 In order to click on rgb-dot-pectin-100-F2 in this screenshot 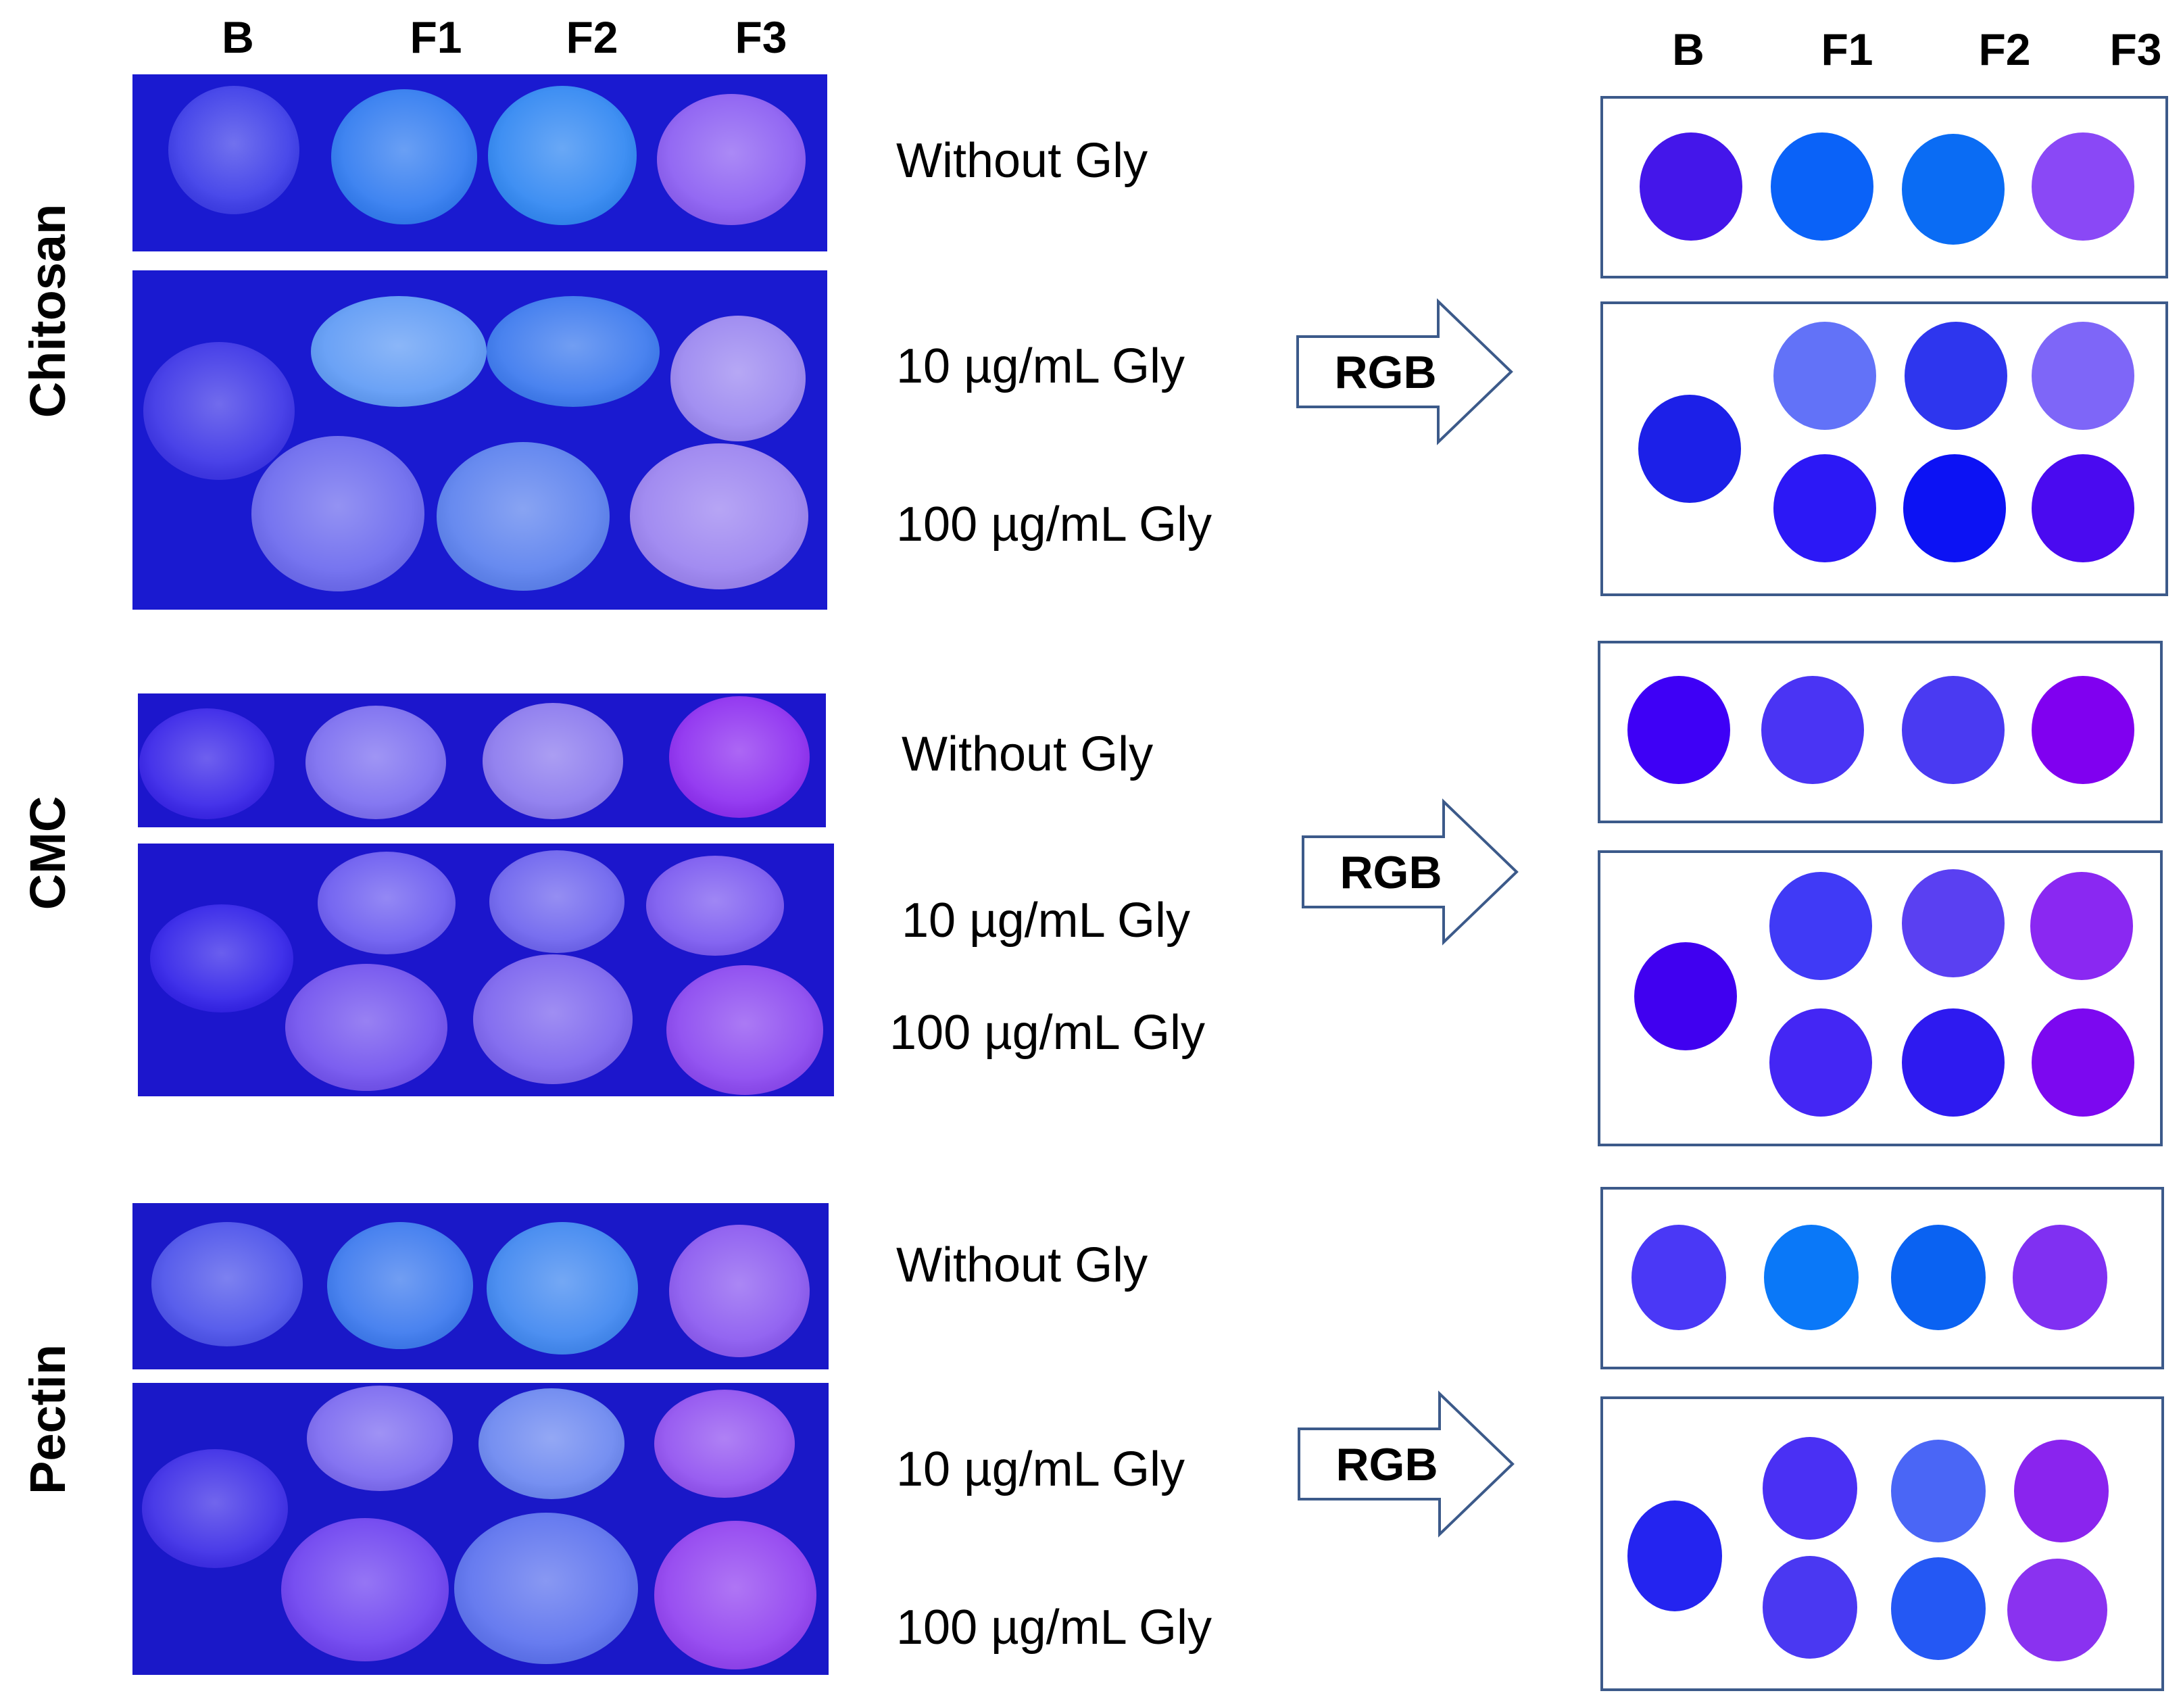, I will do `click(1938, 1608)`.